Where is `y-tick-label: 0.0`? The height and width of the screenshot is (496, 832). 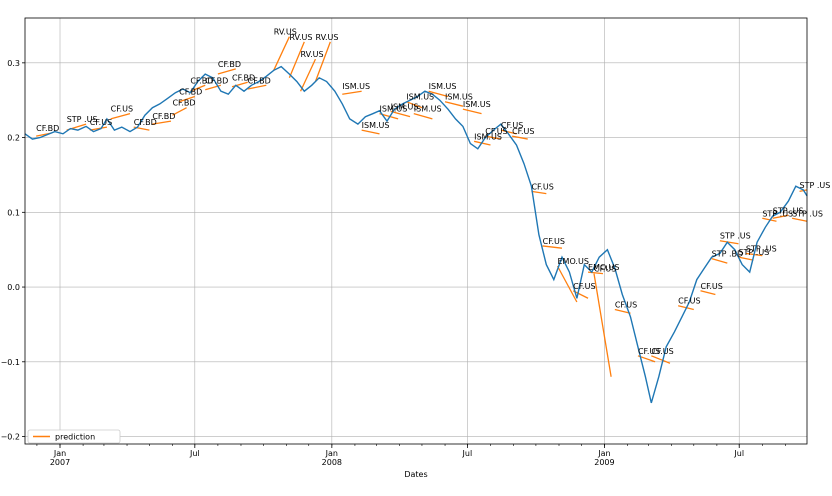 y-tick-label: 0.0 is located at coordinates (13, 287).